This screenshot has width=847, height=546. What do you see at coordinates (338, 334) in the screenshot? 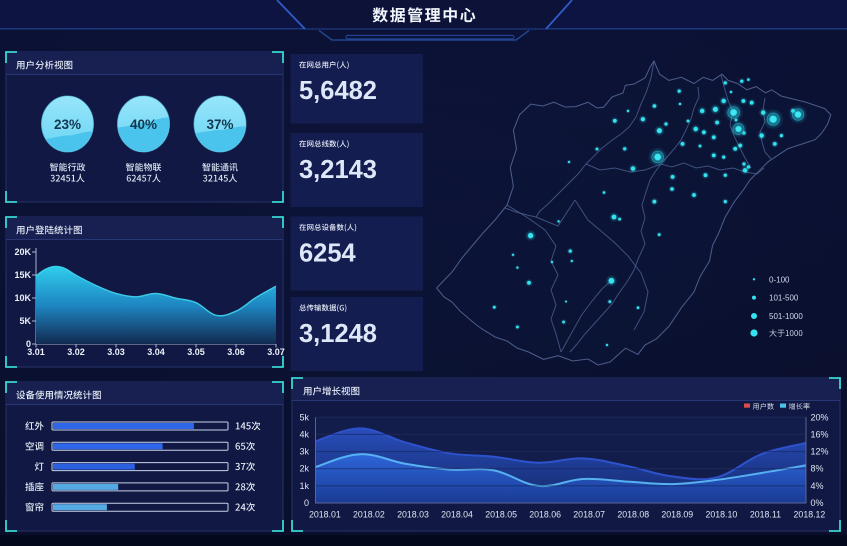
I see `svg-text: 3,1248` at bounding box center [338, 334].